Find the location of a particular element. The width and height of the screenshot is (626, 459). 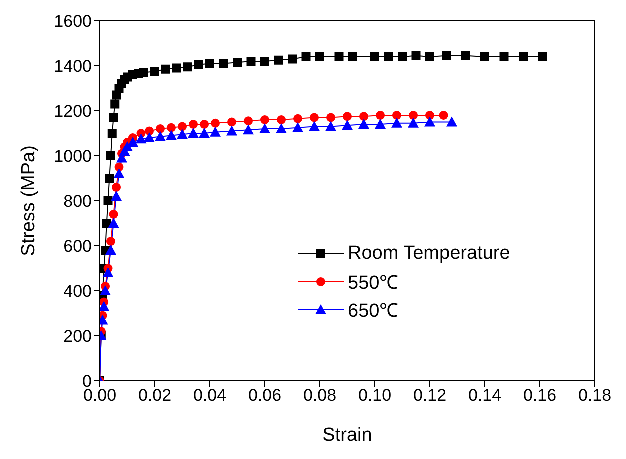

y-tick-label: 1400 is located at coordinates (73, 66).